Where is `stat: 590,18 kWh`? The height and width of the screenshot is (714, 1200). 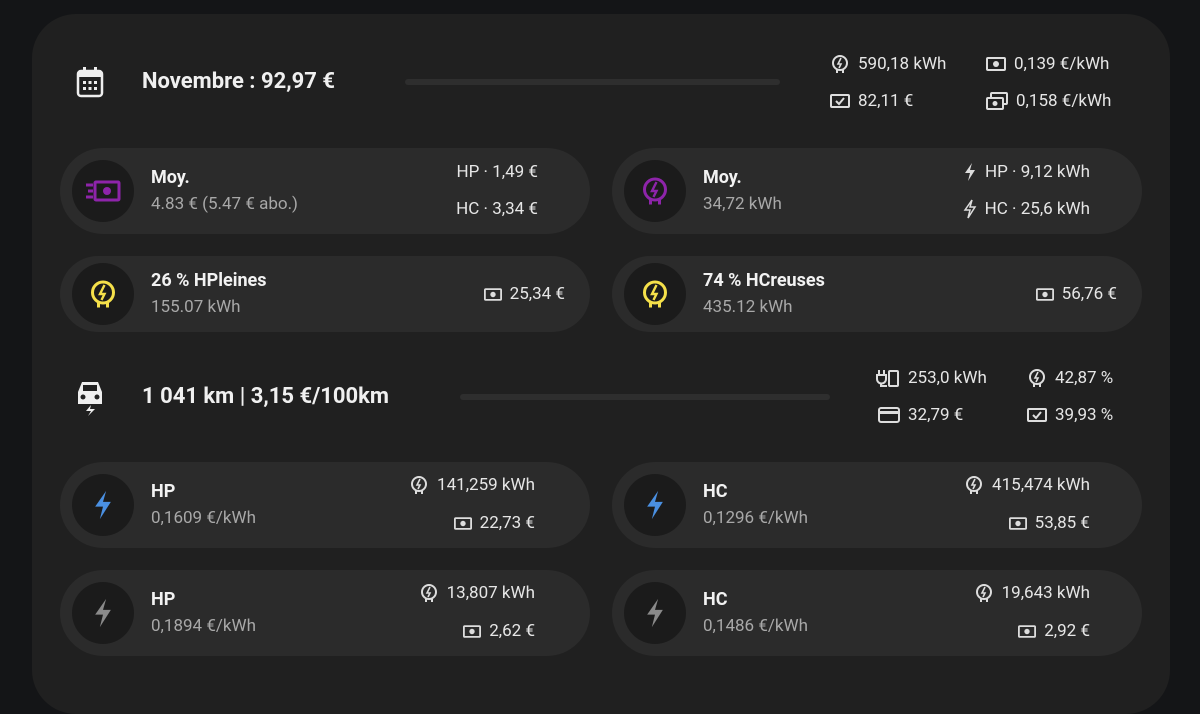 stat: 590,18 kWh is located at coordinates (888, 64).